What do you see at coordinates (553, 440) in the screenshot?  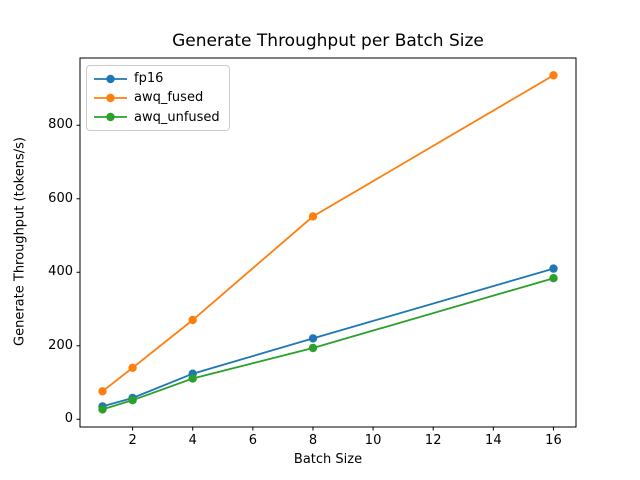 I see `x-tick-label: 16` at bounding box center [553, 440].